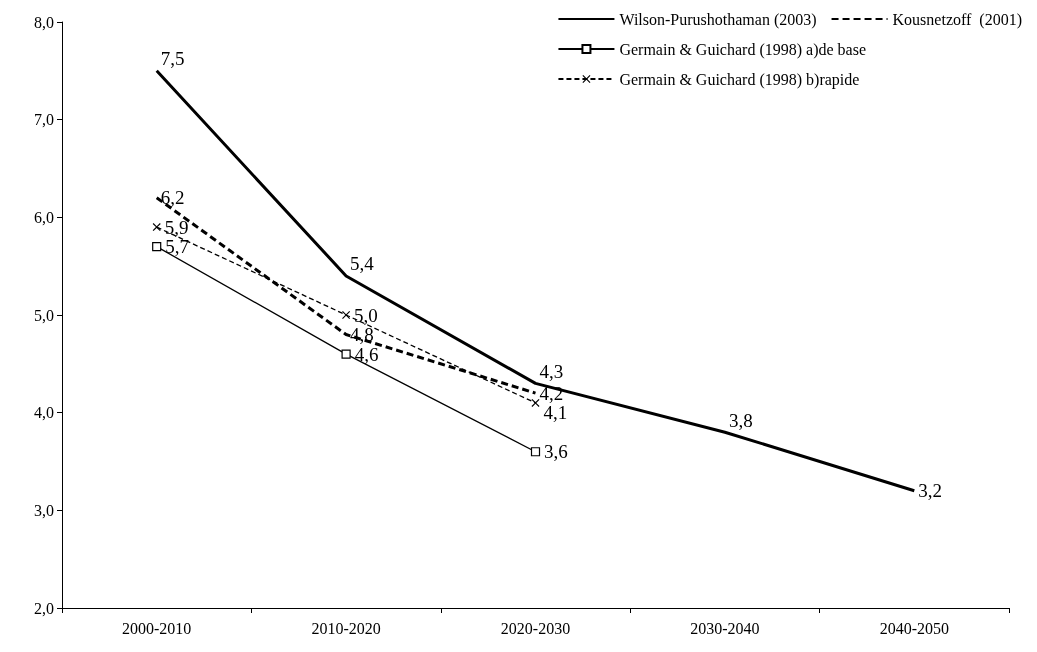  What do you see at coordinates (176, 227) in the screenshot?
I see `data-label: 5,9` at bounding box center [176, 227].